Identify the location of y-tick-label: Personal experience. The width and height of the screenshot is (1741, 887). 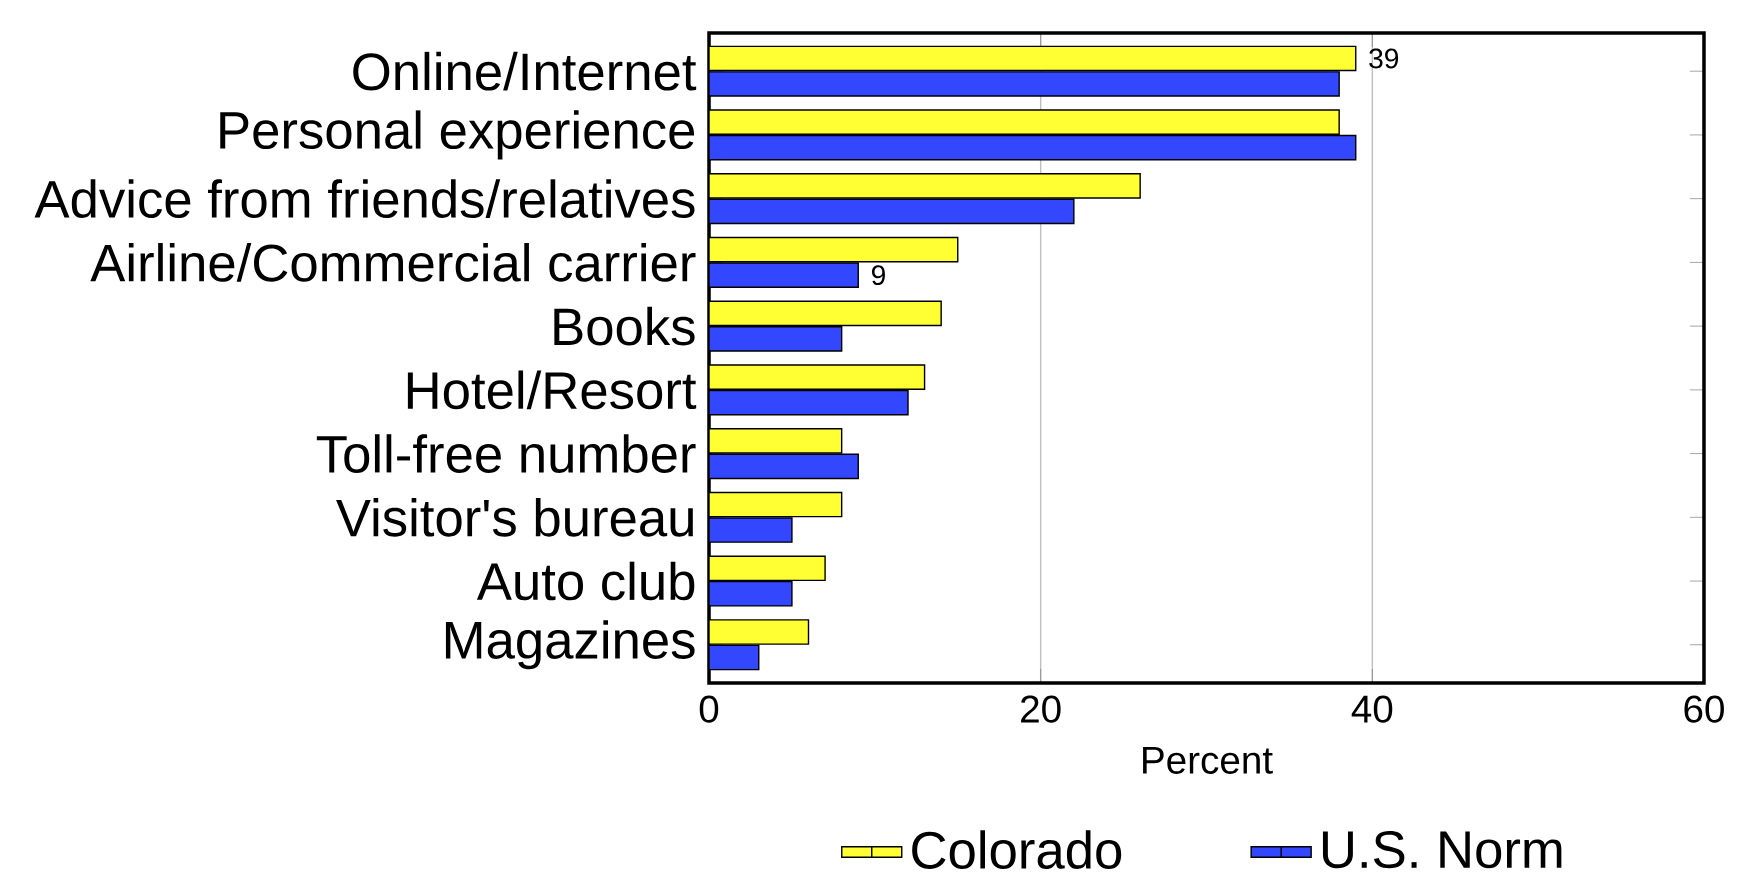
(457, 135).